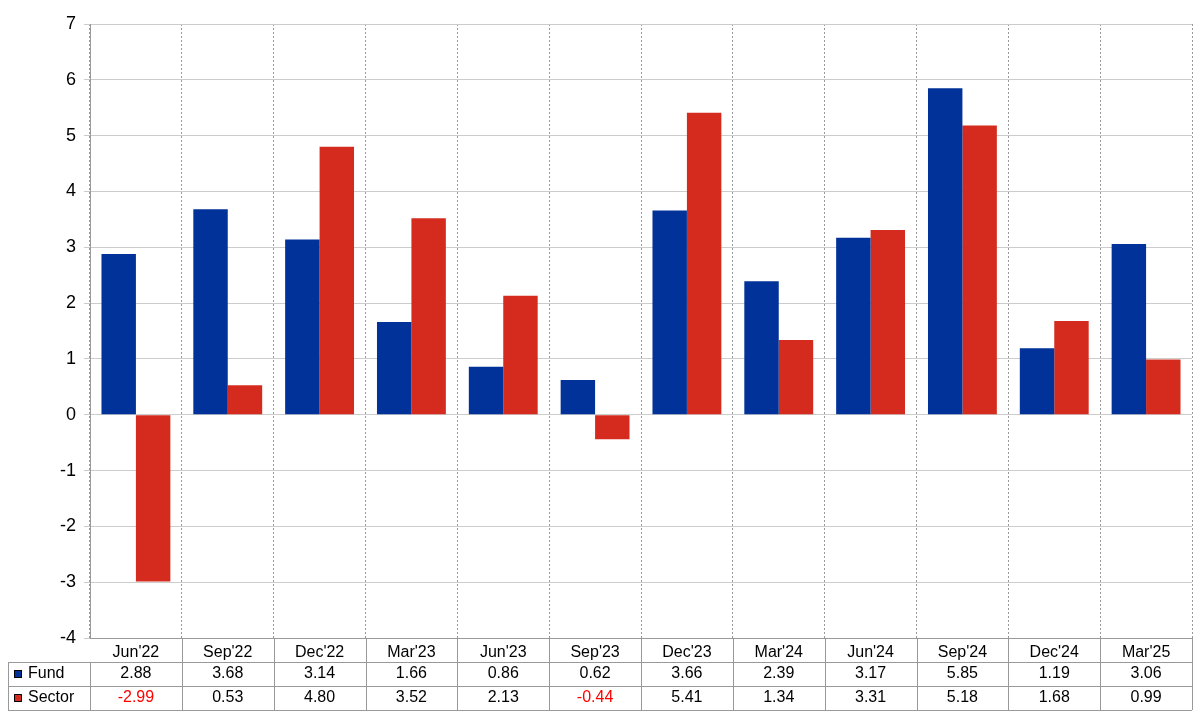 Image resolution: width=1200 pixels, height=720 pixels. Describe the element at coordinates (67, 469) in the screenshot. I see `y-tick-label: -1` at that location.